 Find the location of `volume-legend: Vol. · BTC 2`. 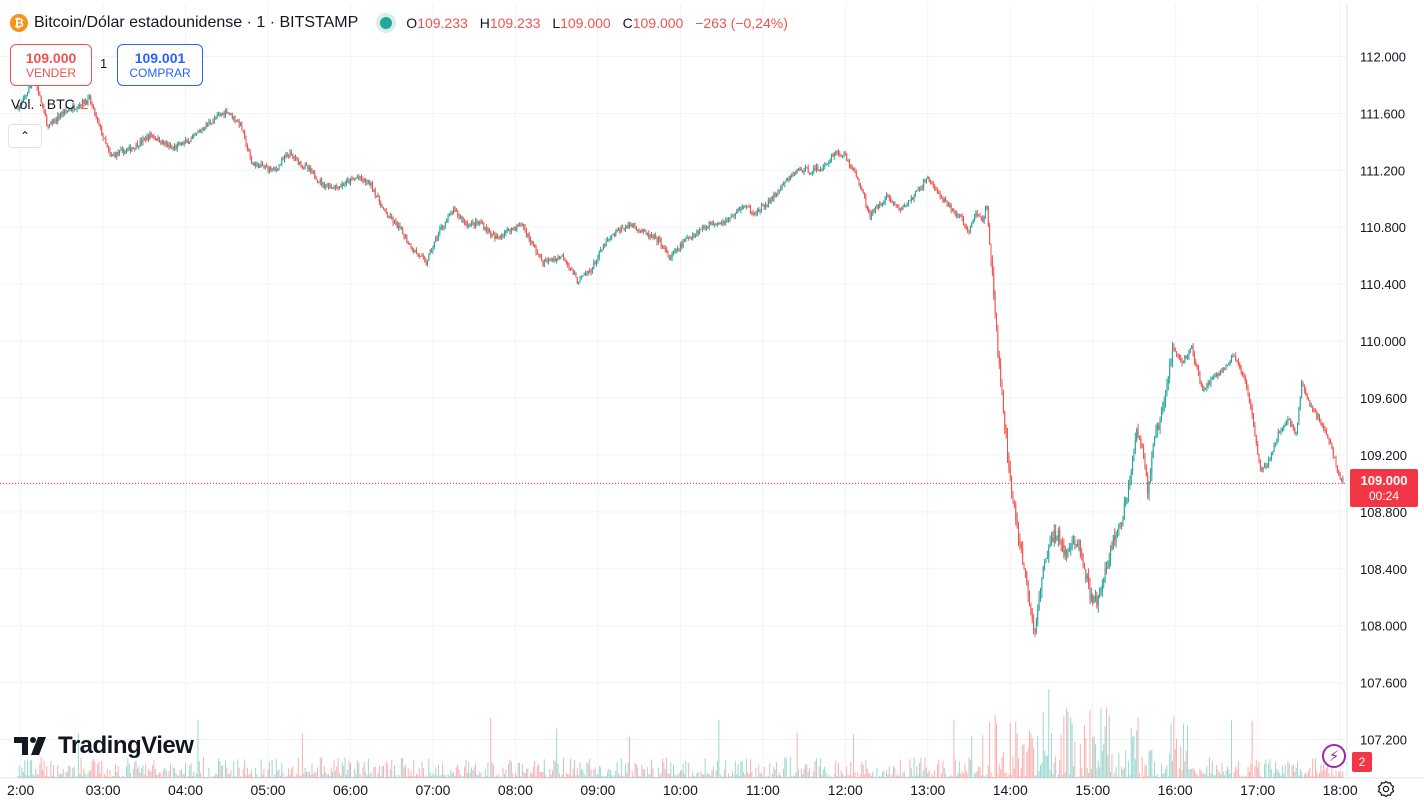

volume-legend: Vol. · BTC 2 is located at coordinates (50, 104).